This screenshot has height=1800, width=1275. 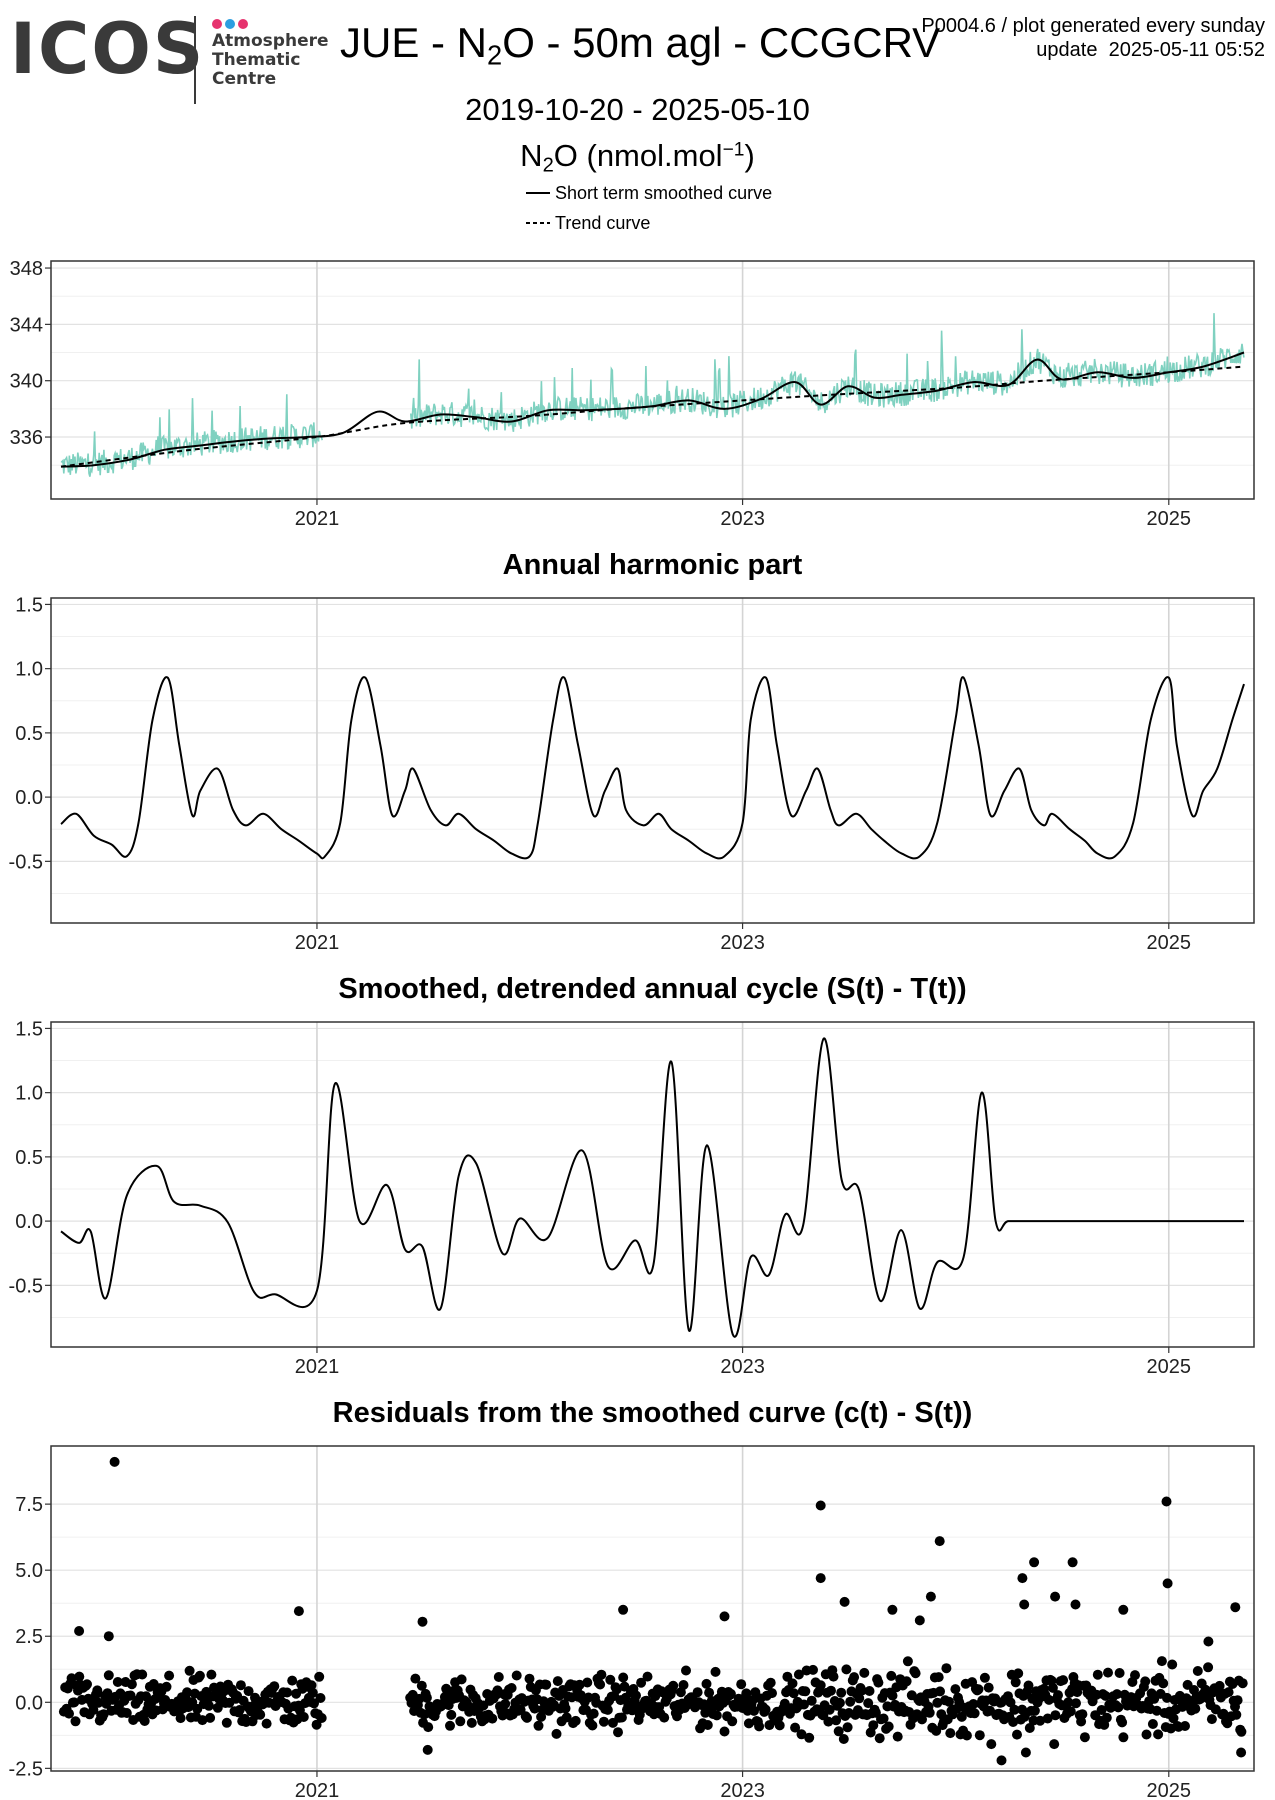 I want to click on smoothed-curve-line, so click(x=652, y=409).